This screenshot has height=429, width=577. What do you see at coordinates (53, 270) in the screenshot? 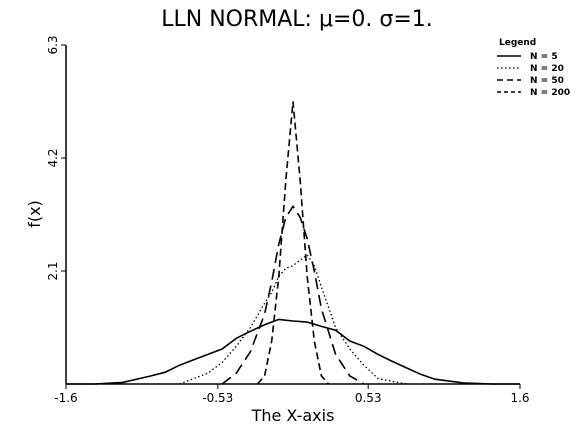
I see `y-tick-label: 2.1` at bounding box center [53, 270].